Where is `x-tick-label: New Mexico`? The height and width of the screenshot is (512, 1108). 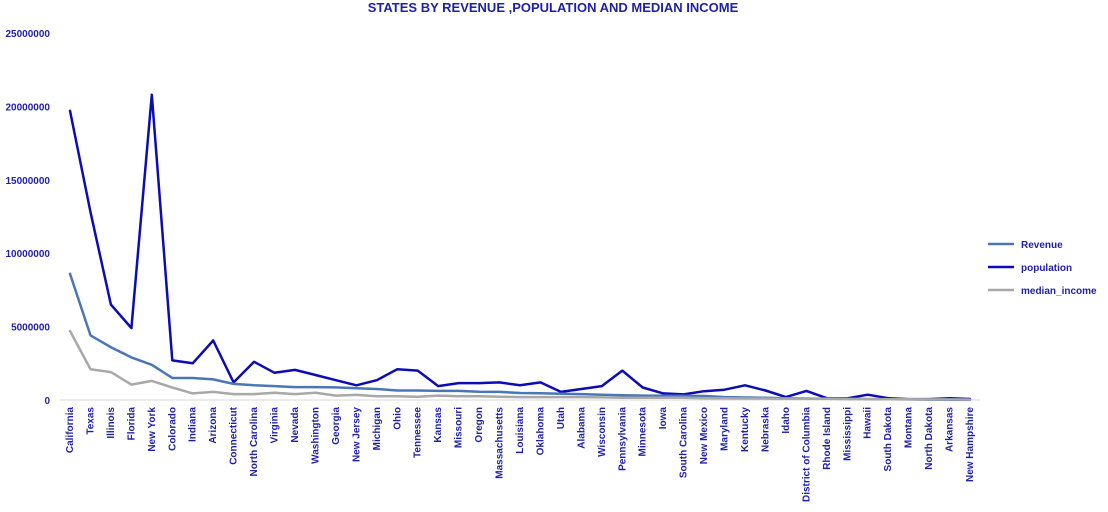 x-tick-label: New Mexico is located at coordinates (704, 435).